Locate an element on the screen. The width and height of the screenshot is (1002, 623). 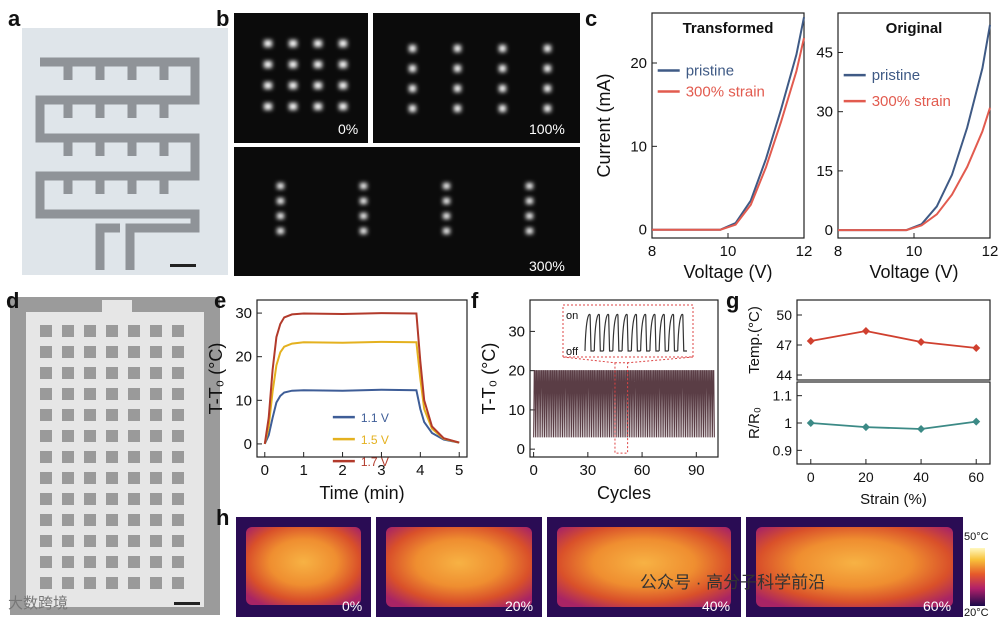
y-tick-label: 30 is located at coordinates (824, 112).